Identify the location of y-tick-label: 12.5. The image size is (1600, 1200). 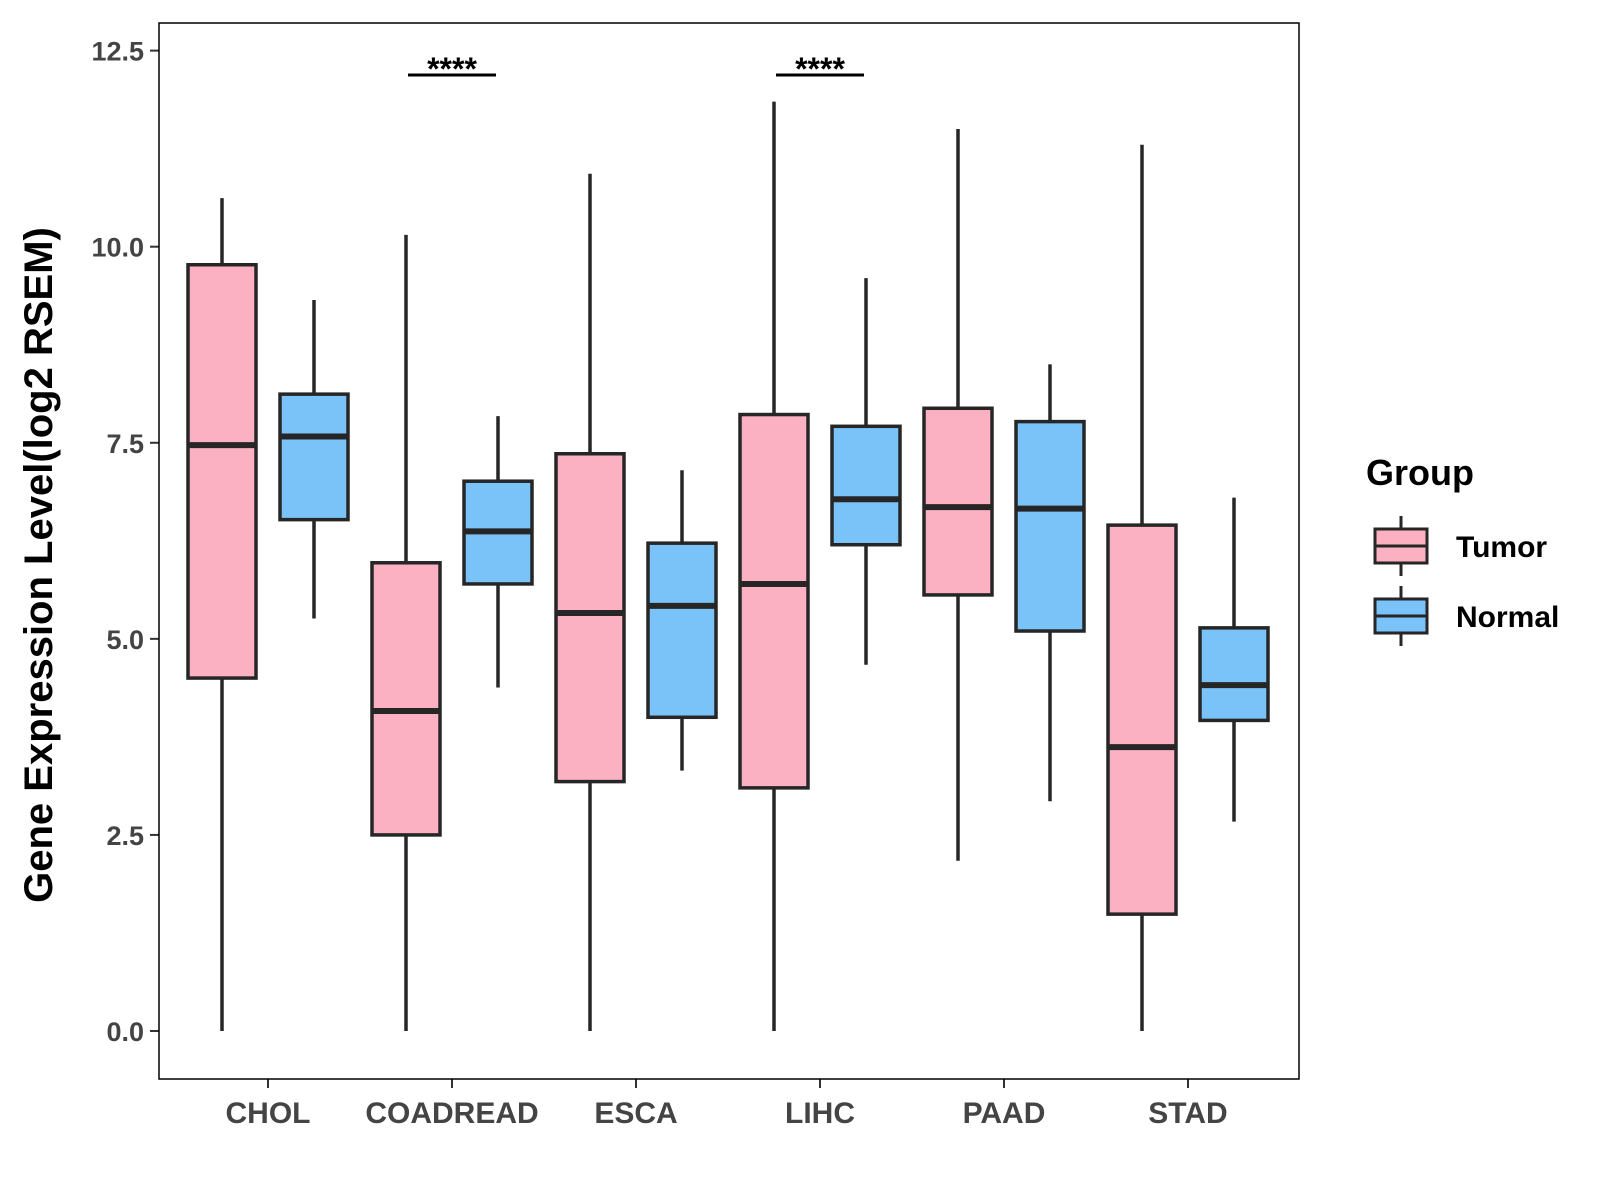
(117, 52).